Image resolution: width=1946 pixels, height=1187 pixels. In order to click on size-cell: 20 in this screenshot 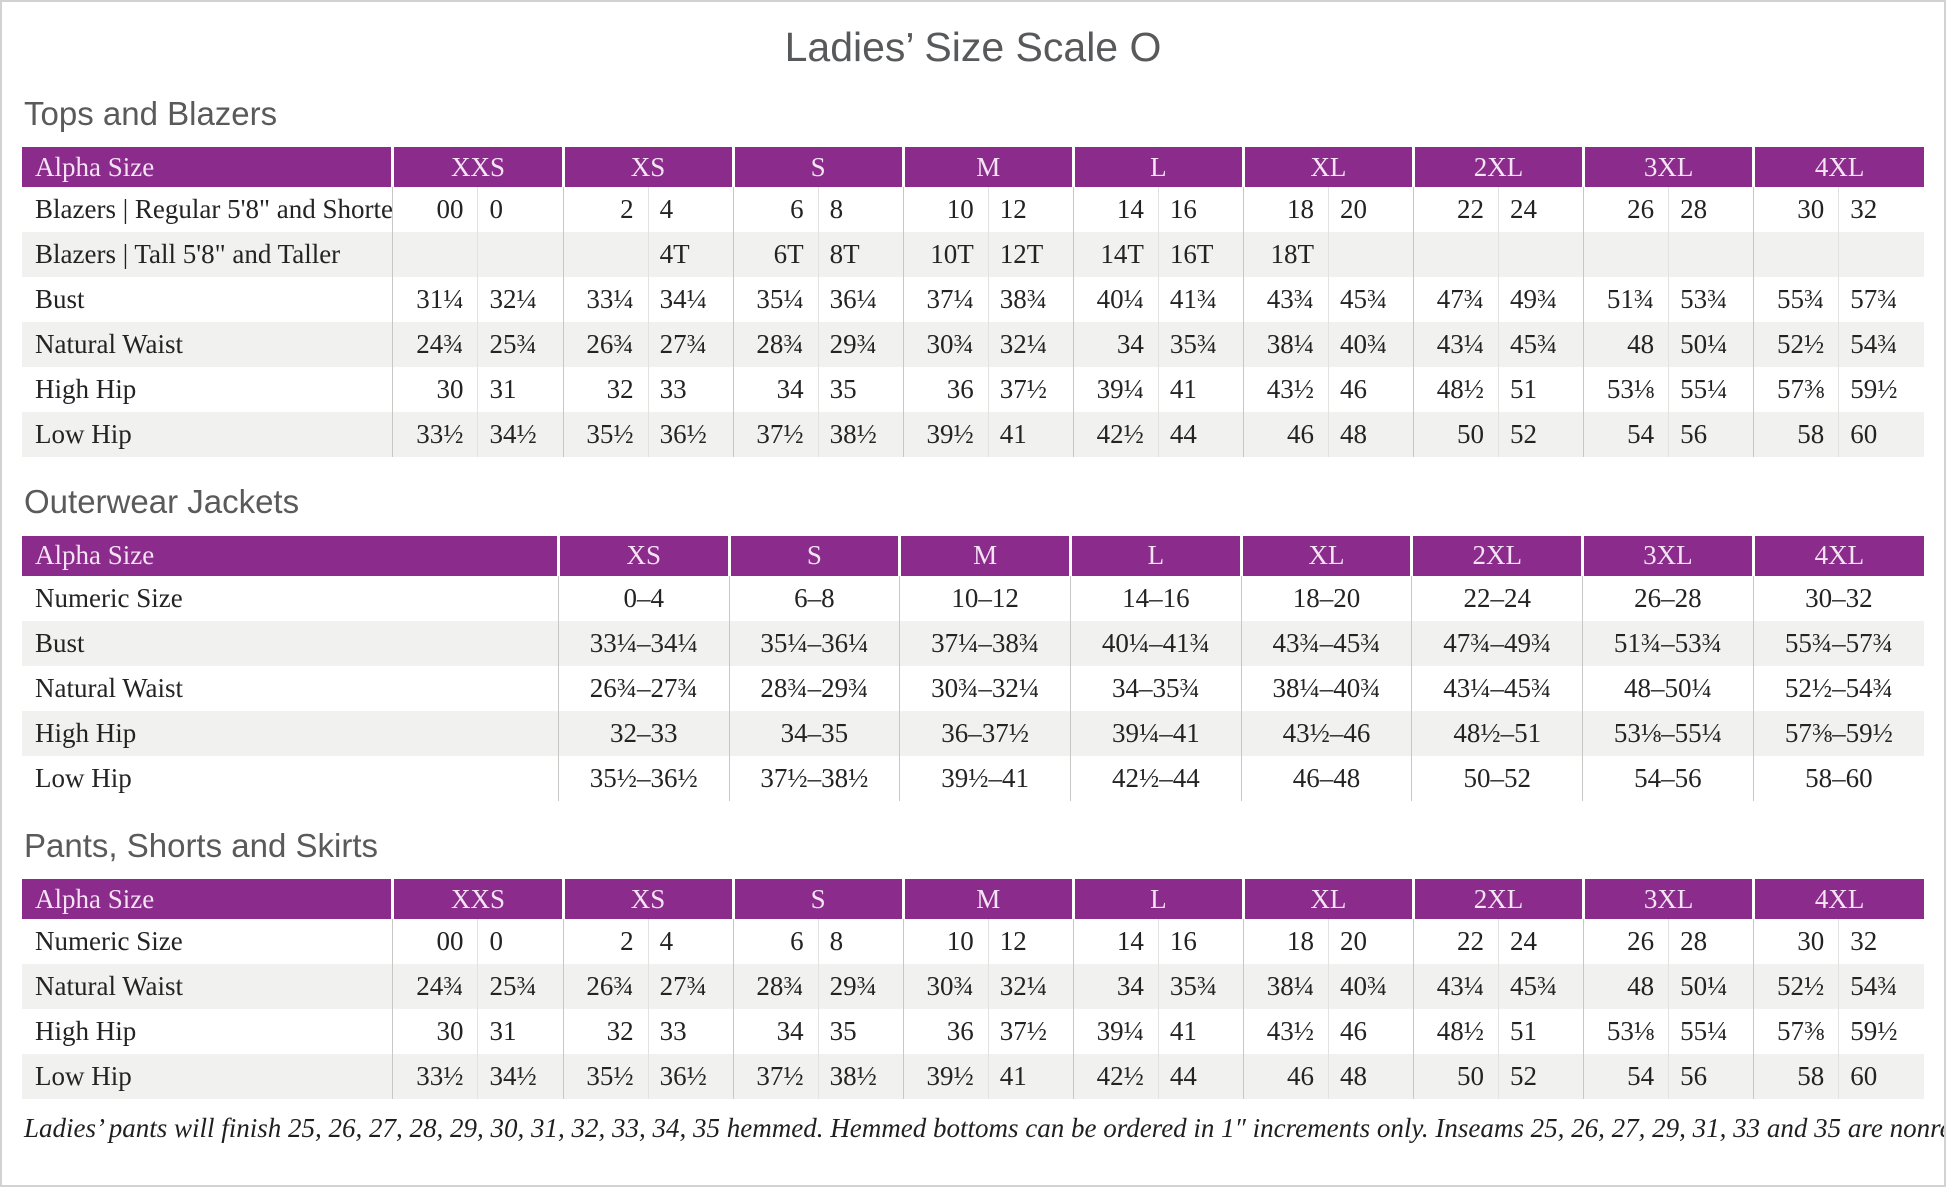, I will do `click(1370, 210)`.